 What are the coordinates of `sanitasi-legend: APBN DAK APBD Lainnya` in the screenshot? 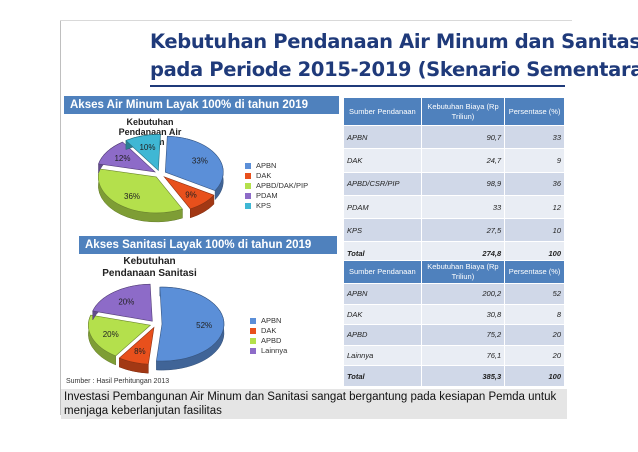 It's located at (268, 336).